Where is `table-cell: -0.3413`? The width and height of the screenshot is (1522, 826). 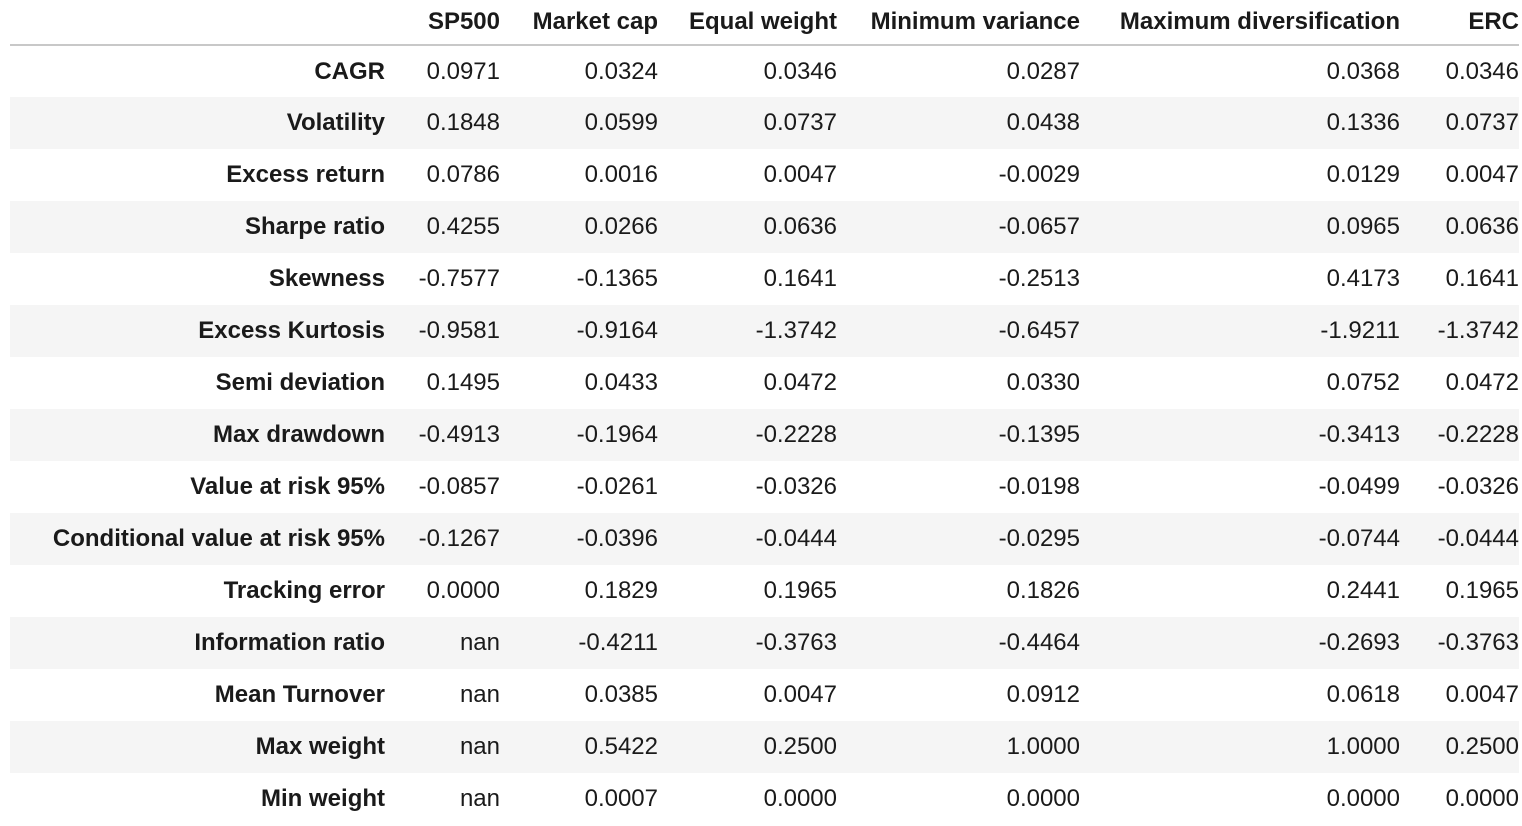
table-cell: -0.3413 is located at coordinates (1359, 434).